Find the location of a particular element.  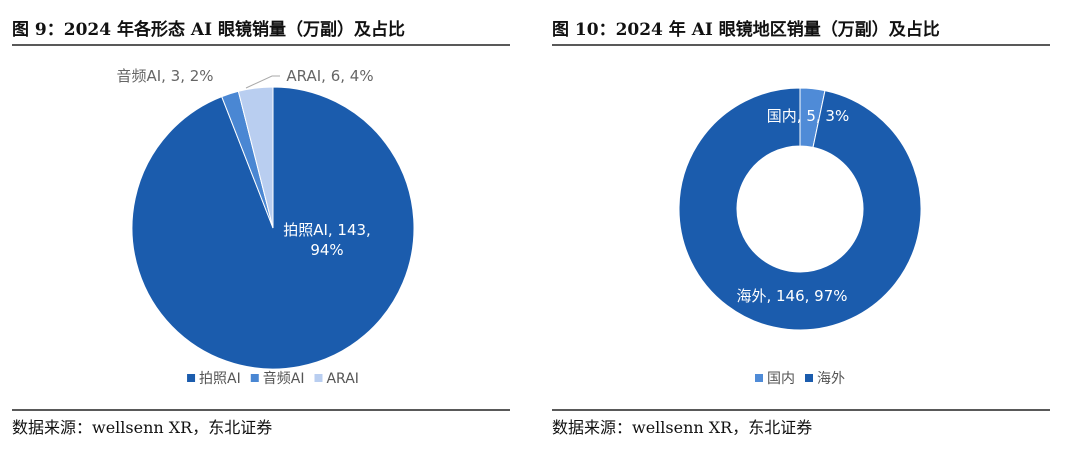

data-label: 音频AI, 3, 2% is located at coordinates (165, 76).